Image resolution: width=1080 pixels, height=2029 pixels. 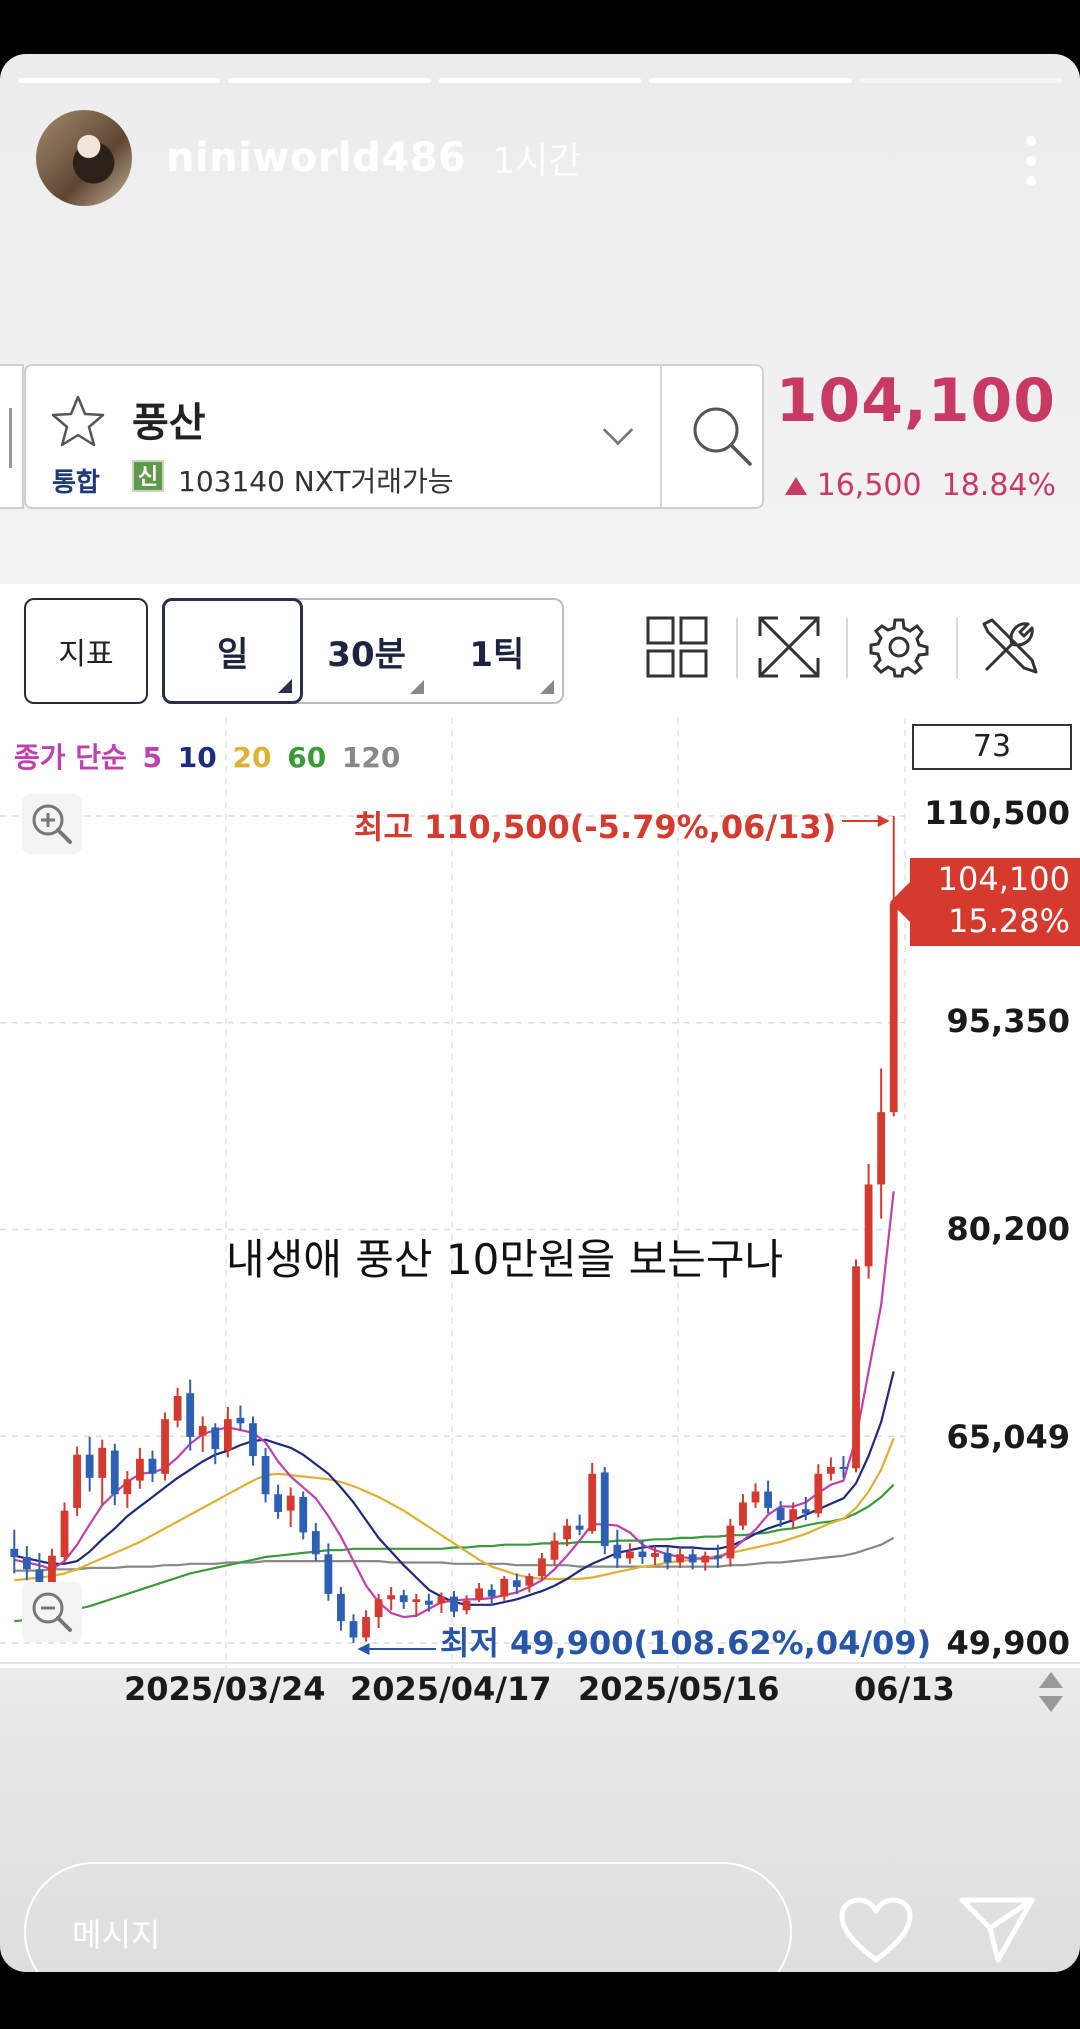 What do you see at coordinates (985, 902) in the screenshot?
I see `current-price-tag: 104,100 15.28%` at bounding box center [985, 902].